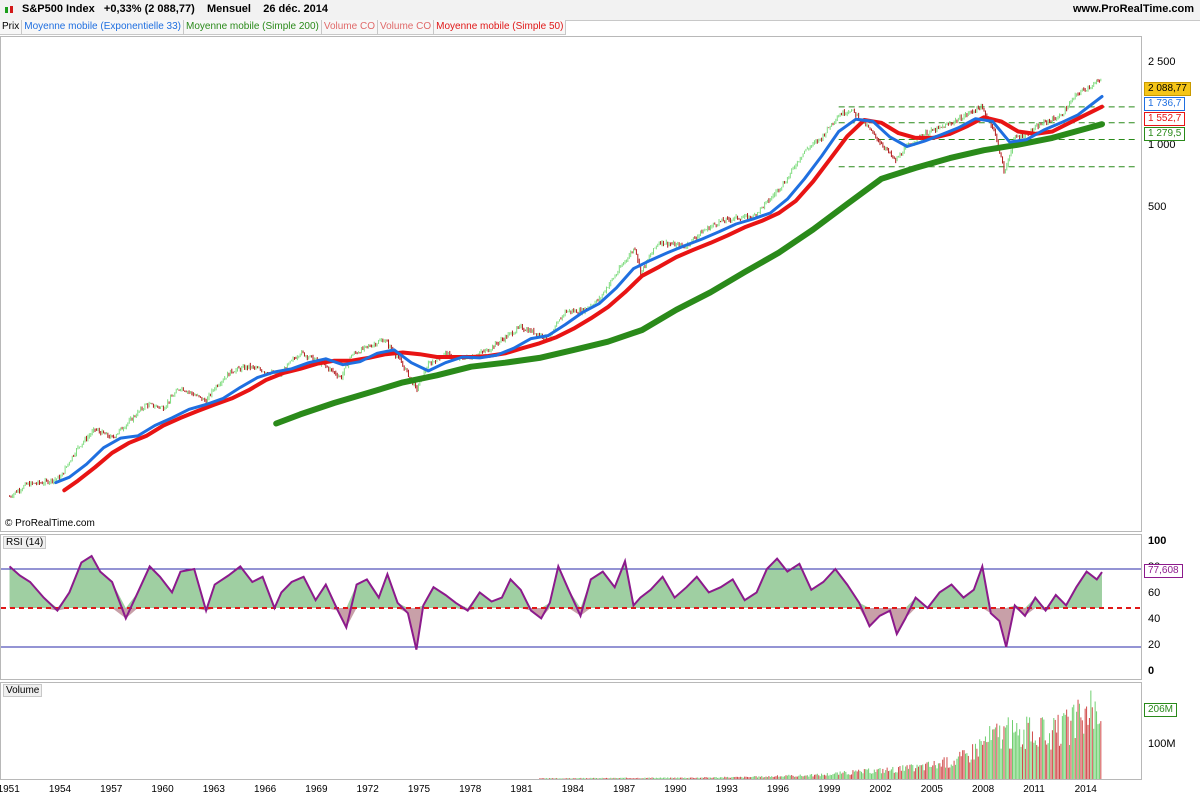 Image resolution: width=1200 pixels, height=800 pixels. I want to click on site-link: www.ProRealTime.com, so click(1133, 9).